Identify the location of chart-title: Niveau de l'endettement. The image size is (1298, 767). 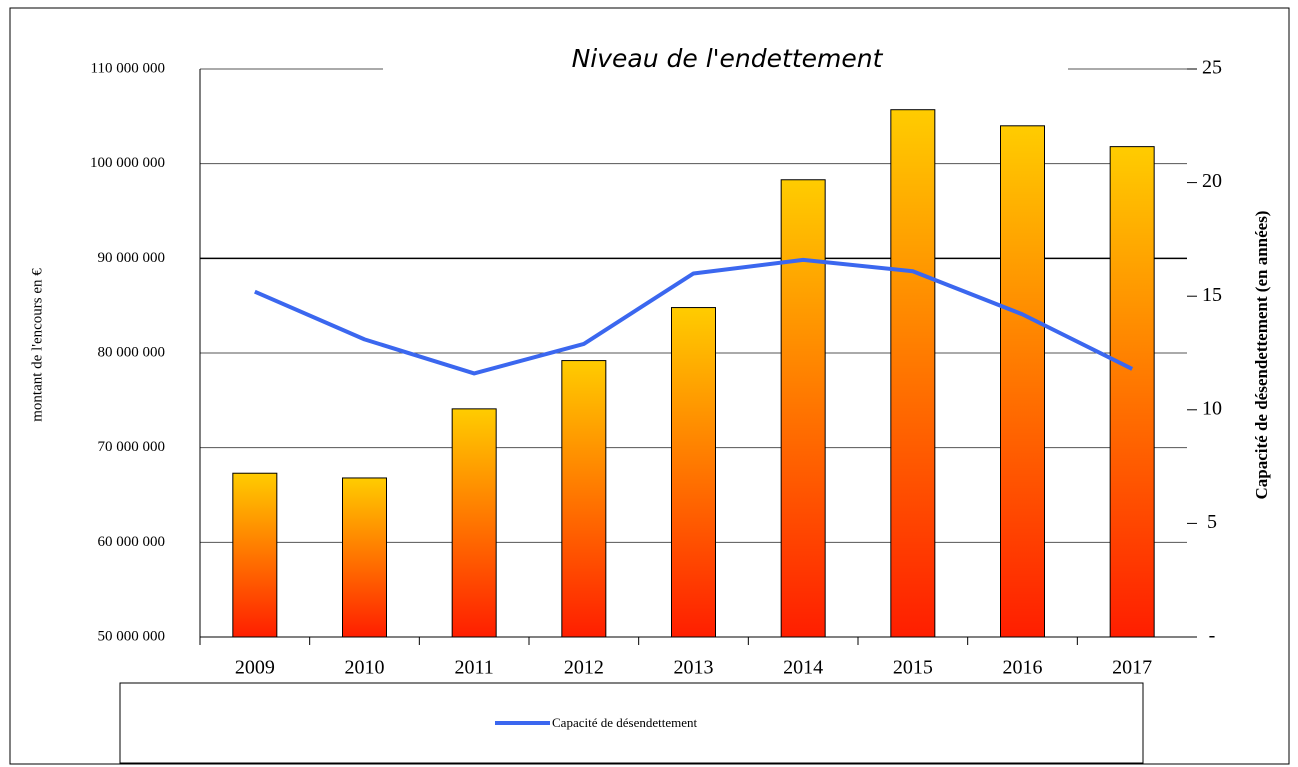
(728, 58).